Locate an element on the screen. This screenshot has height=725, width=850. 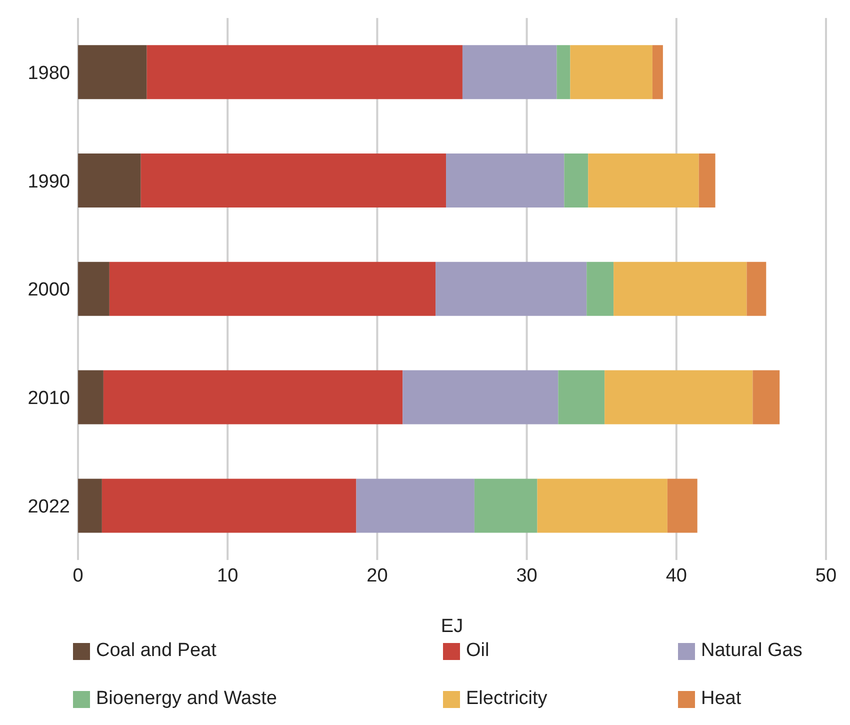
x-tick-label: 40 is located at coordinates (676, 575).